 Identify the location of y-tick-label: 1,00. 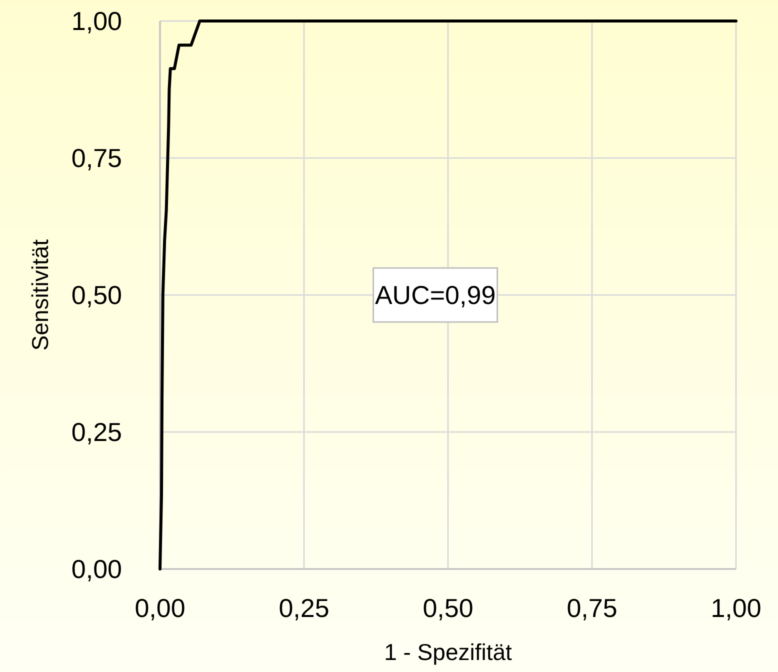
(96, 21).